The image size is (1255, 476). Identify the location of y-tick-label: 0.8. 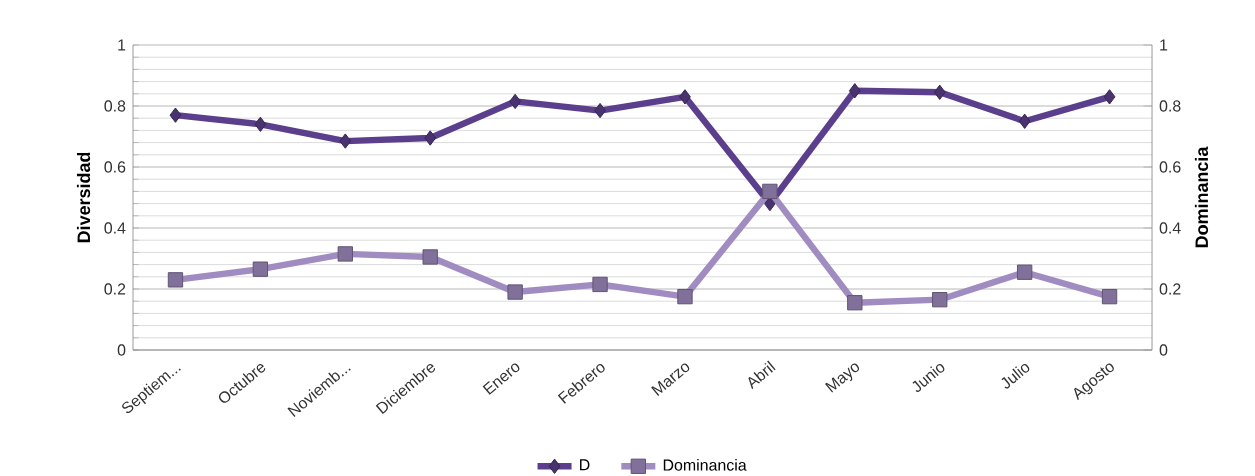
(115, 106).